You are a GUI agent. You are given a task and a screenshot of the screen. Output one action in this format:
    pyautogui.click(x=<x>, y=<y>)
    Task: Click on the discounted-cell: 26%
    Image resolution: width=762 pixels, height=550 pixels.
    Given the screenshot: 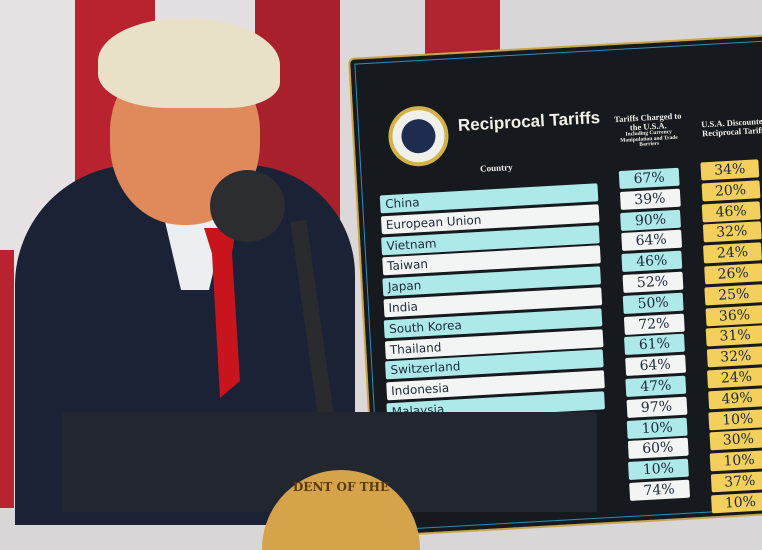 What is the action you would take?
    pyautogui.click(x=732, y=274)
    